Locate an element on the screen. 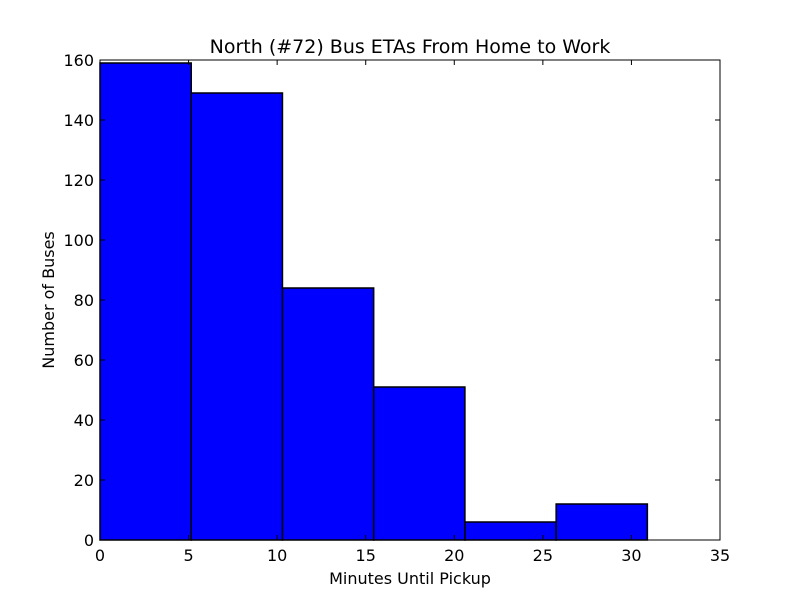 This screenshot has width=800, height=600. y-tick-label-80: 80 is located at coordinates (84, 300).